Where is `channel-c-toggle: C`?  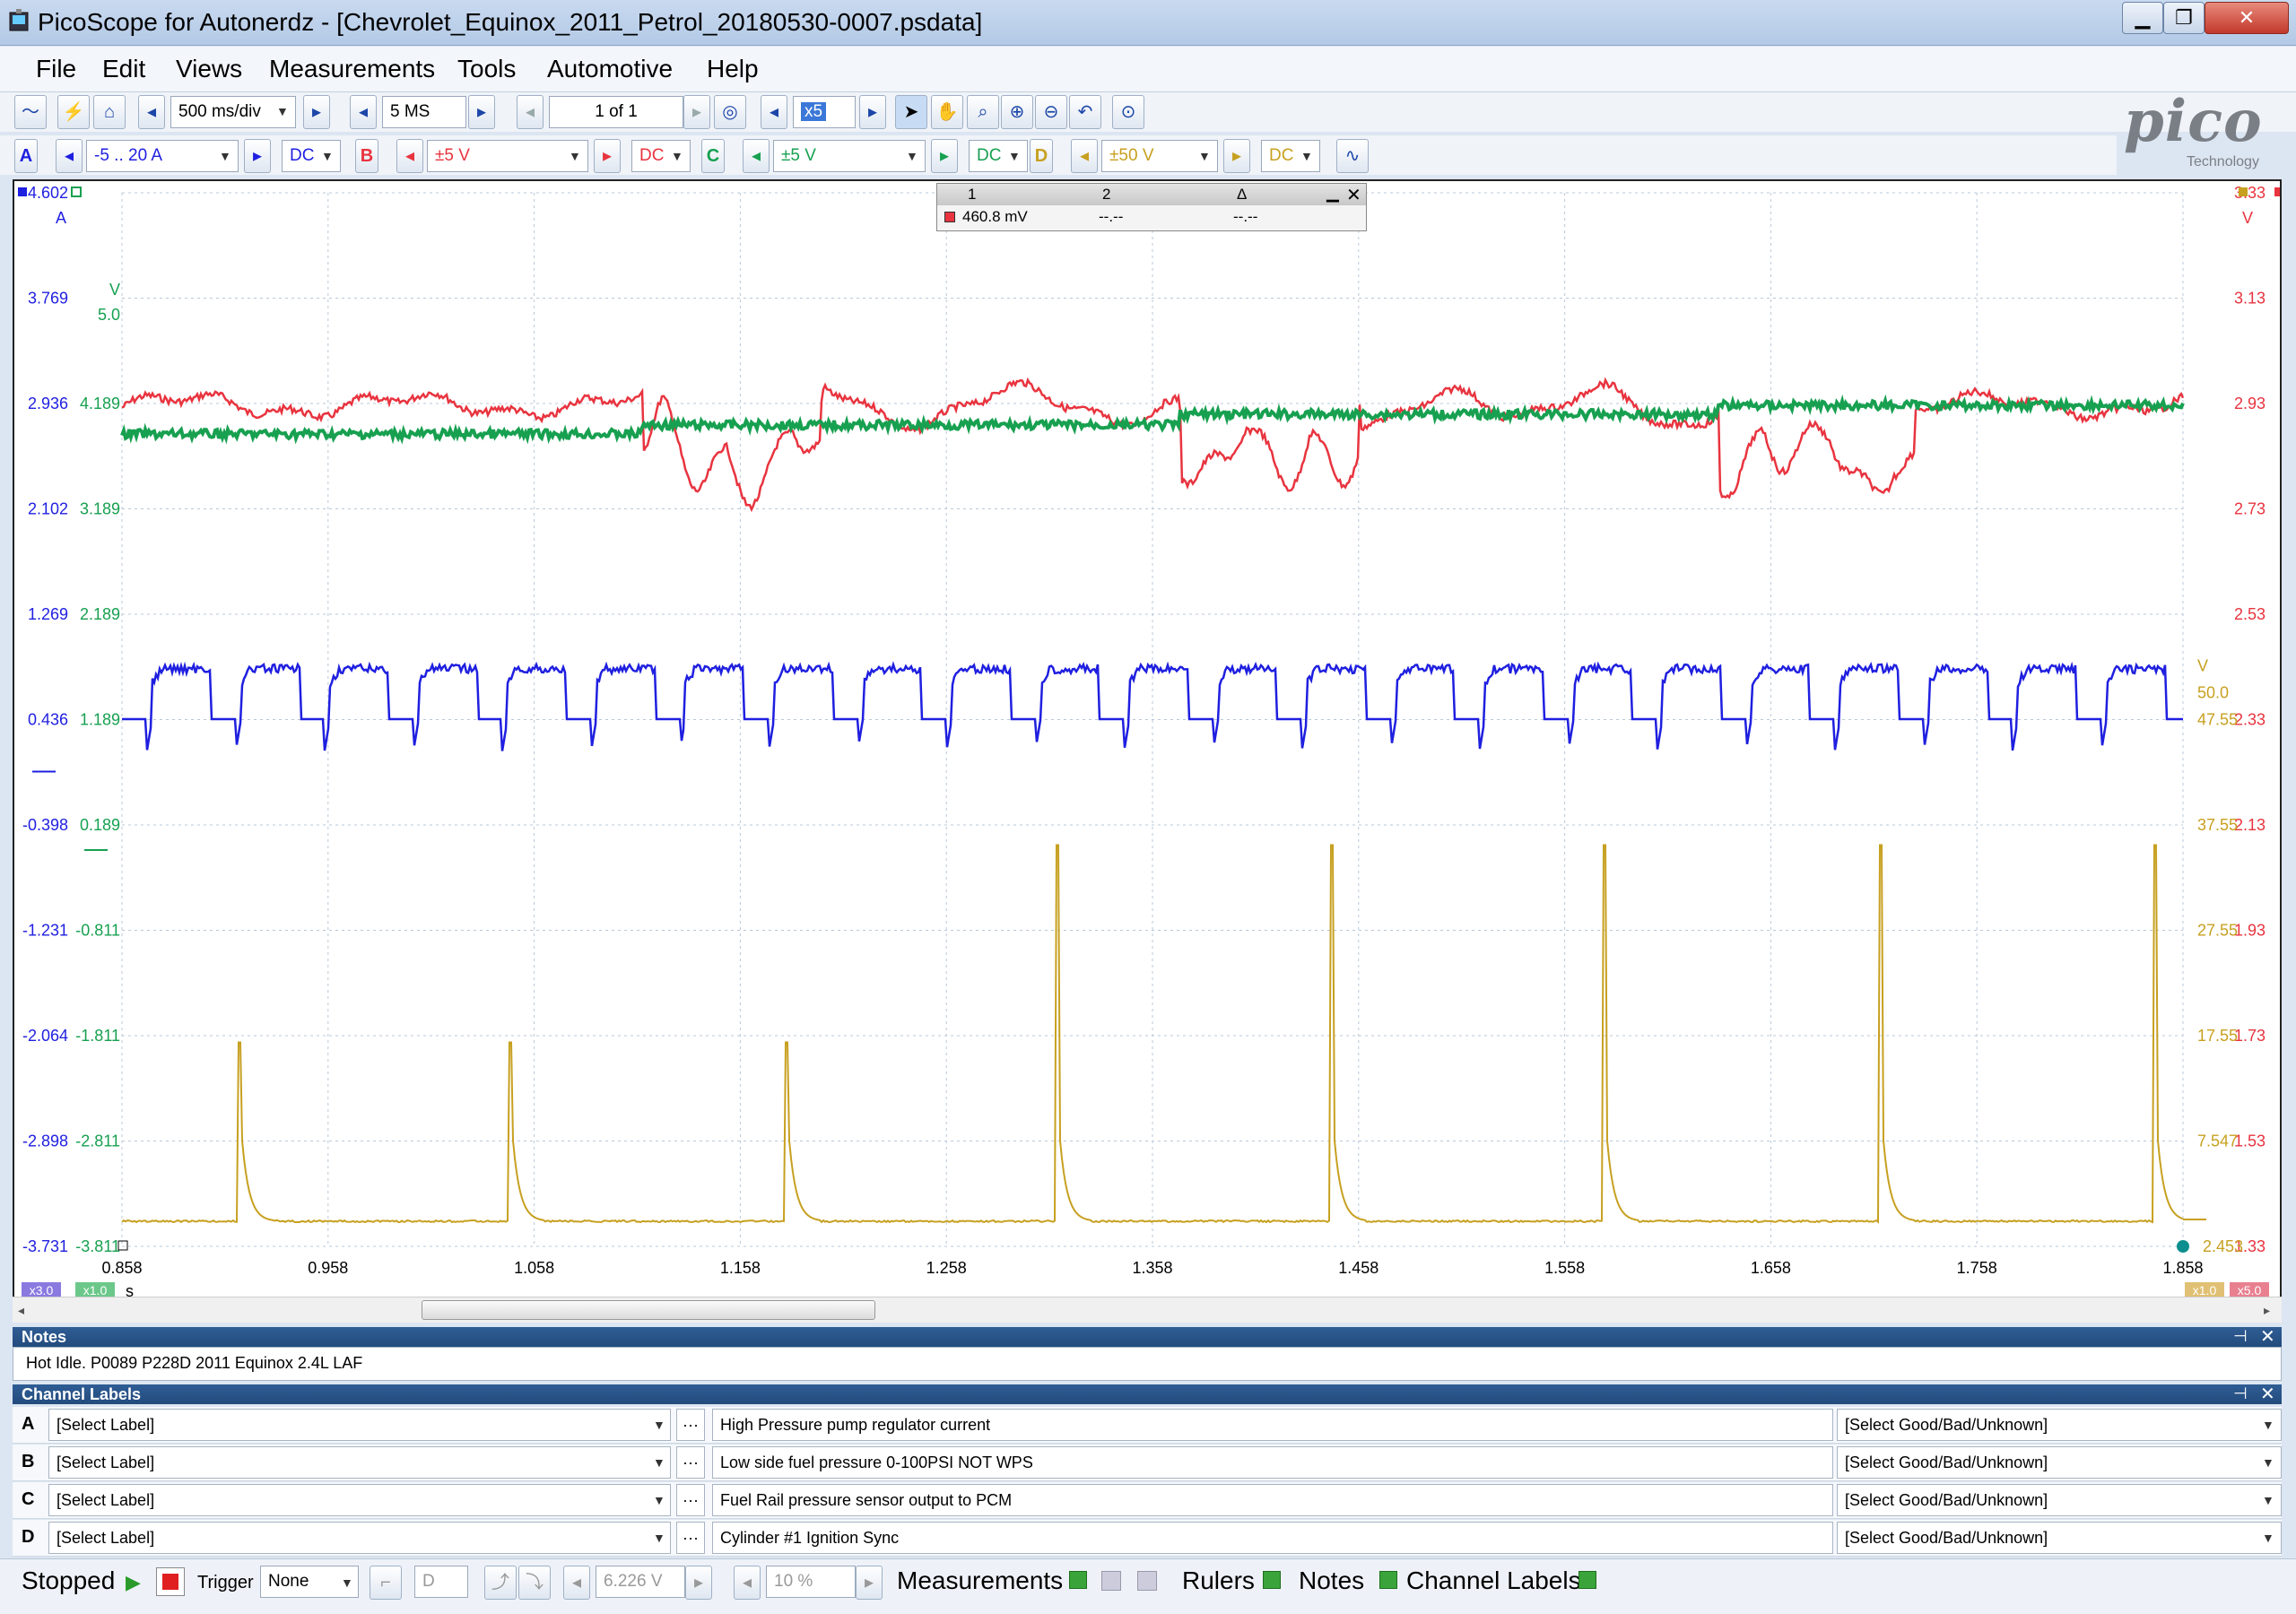
channel-c-toggle: C is located at coordinates (713, 156).